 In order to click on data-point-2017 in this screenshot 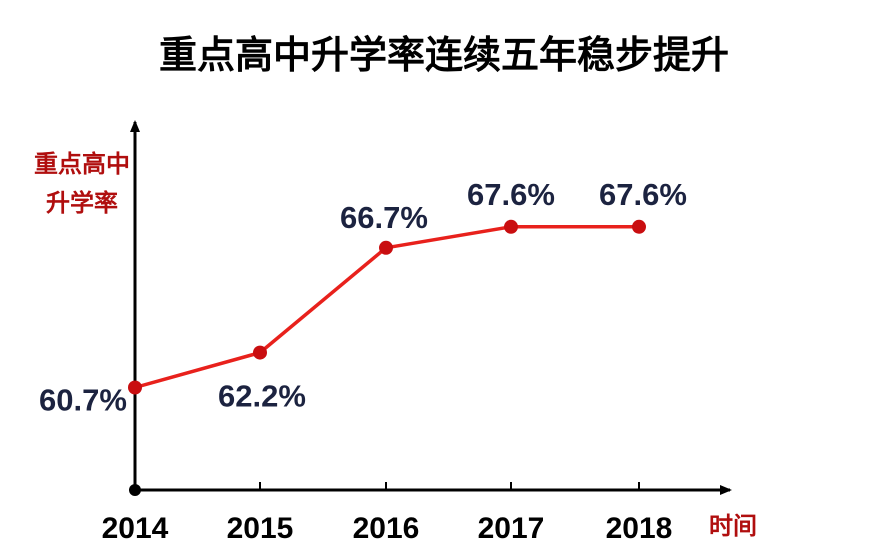, I will do `click(511, 226)`.